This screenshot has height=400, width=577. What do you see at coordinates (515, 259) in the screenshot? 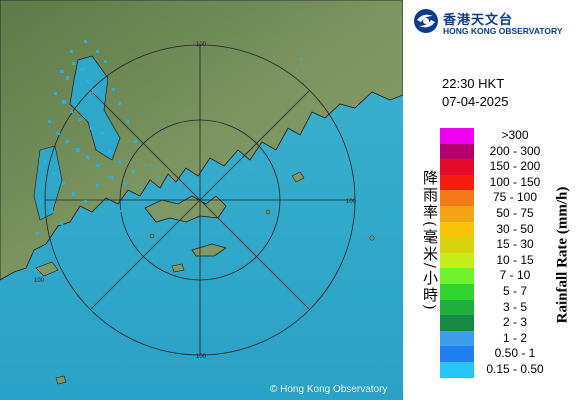
I see `legend-label: 10 - 15` at bounding box center [515, 259].